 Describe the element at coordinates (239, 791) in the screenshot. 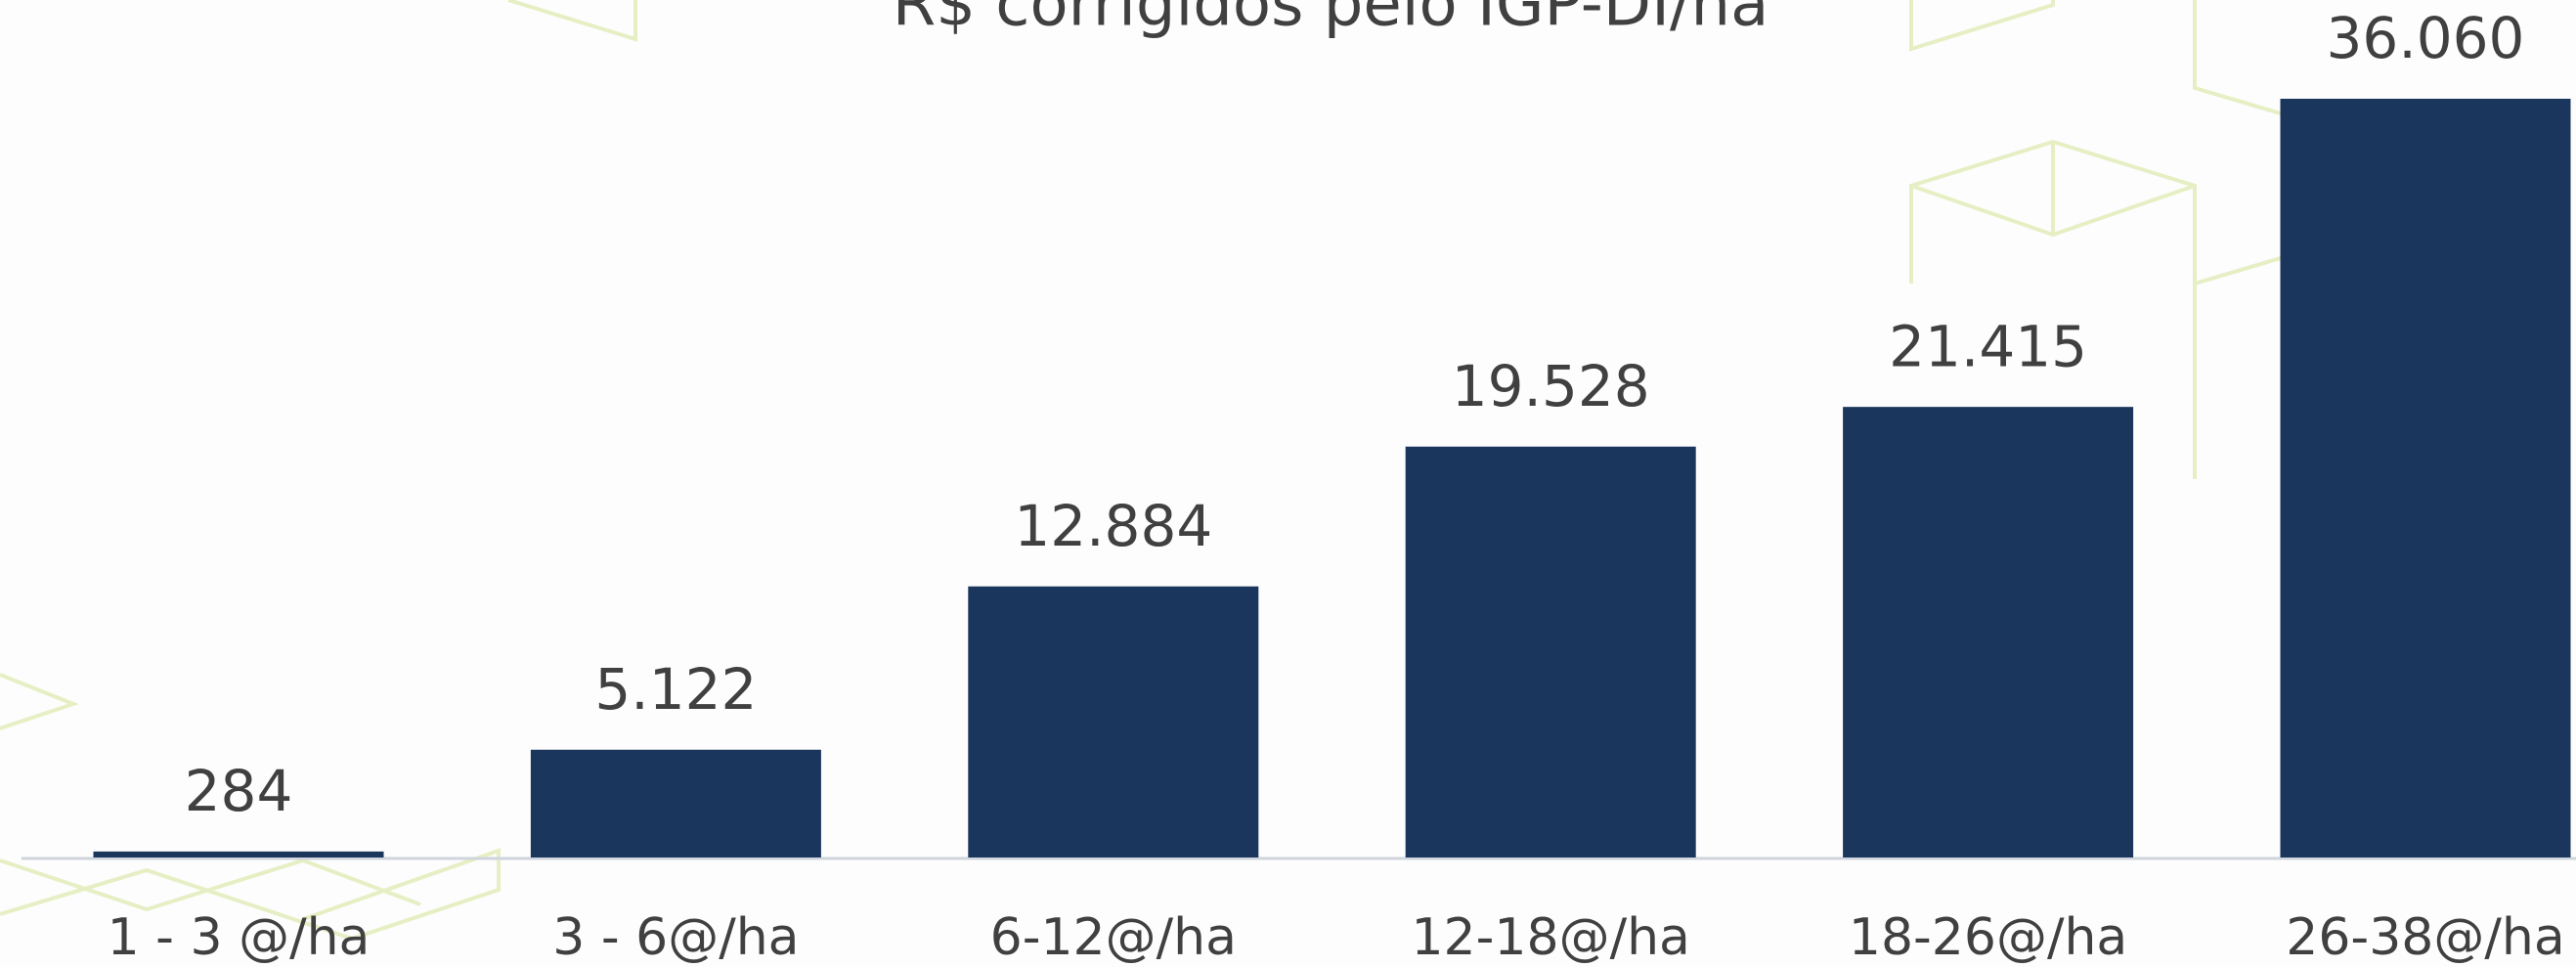

I see `value-label: 284` at that location.